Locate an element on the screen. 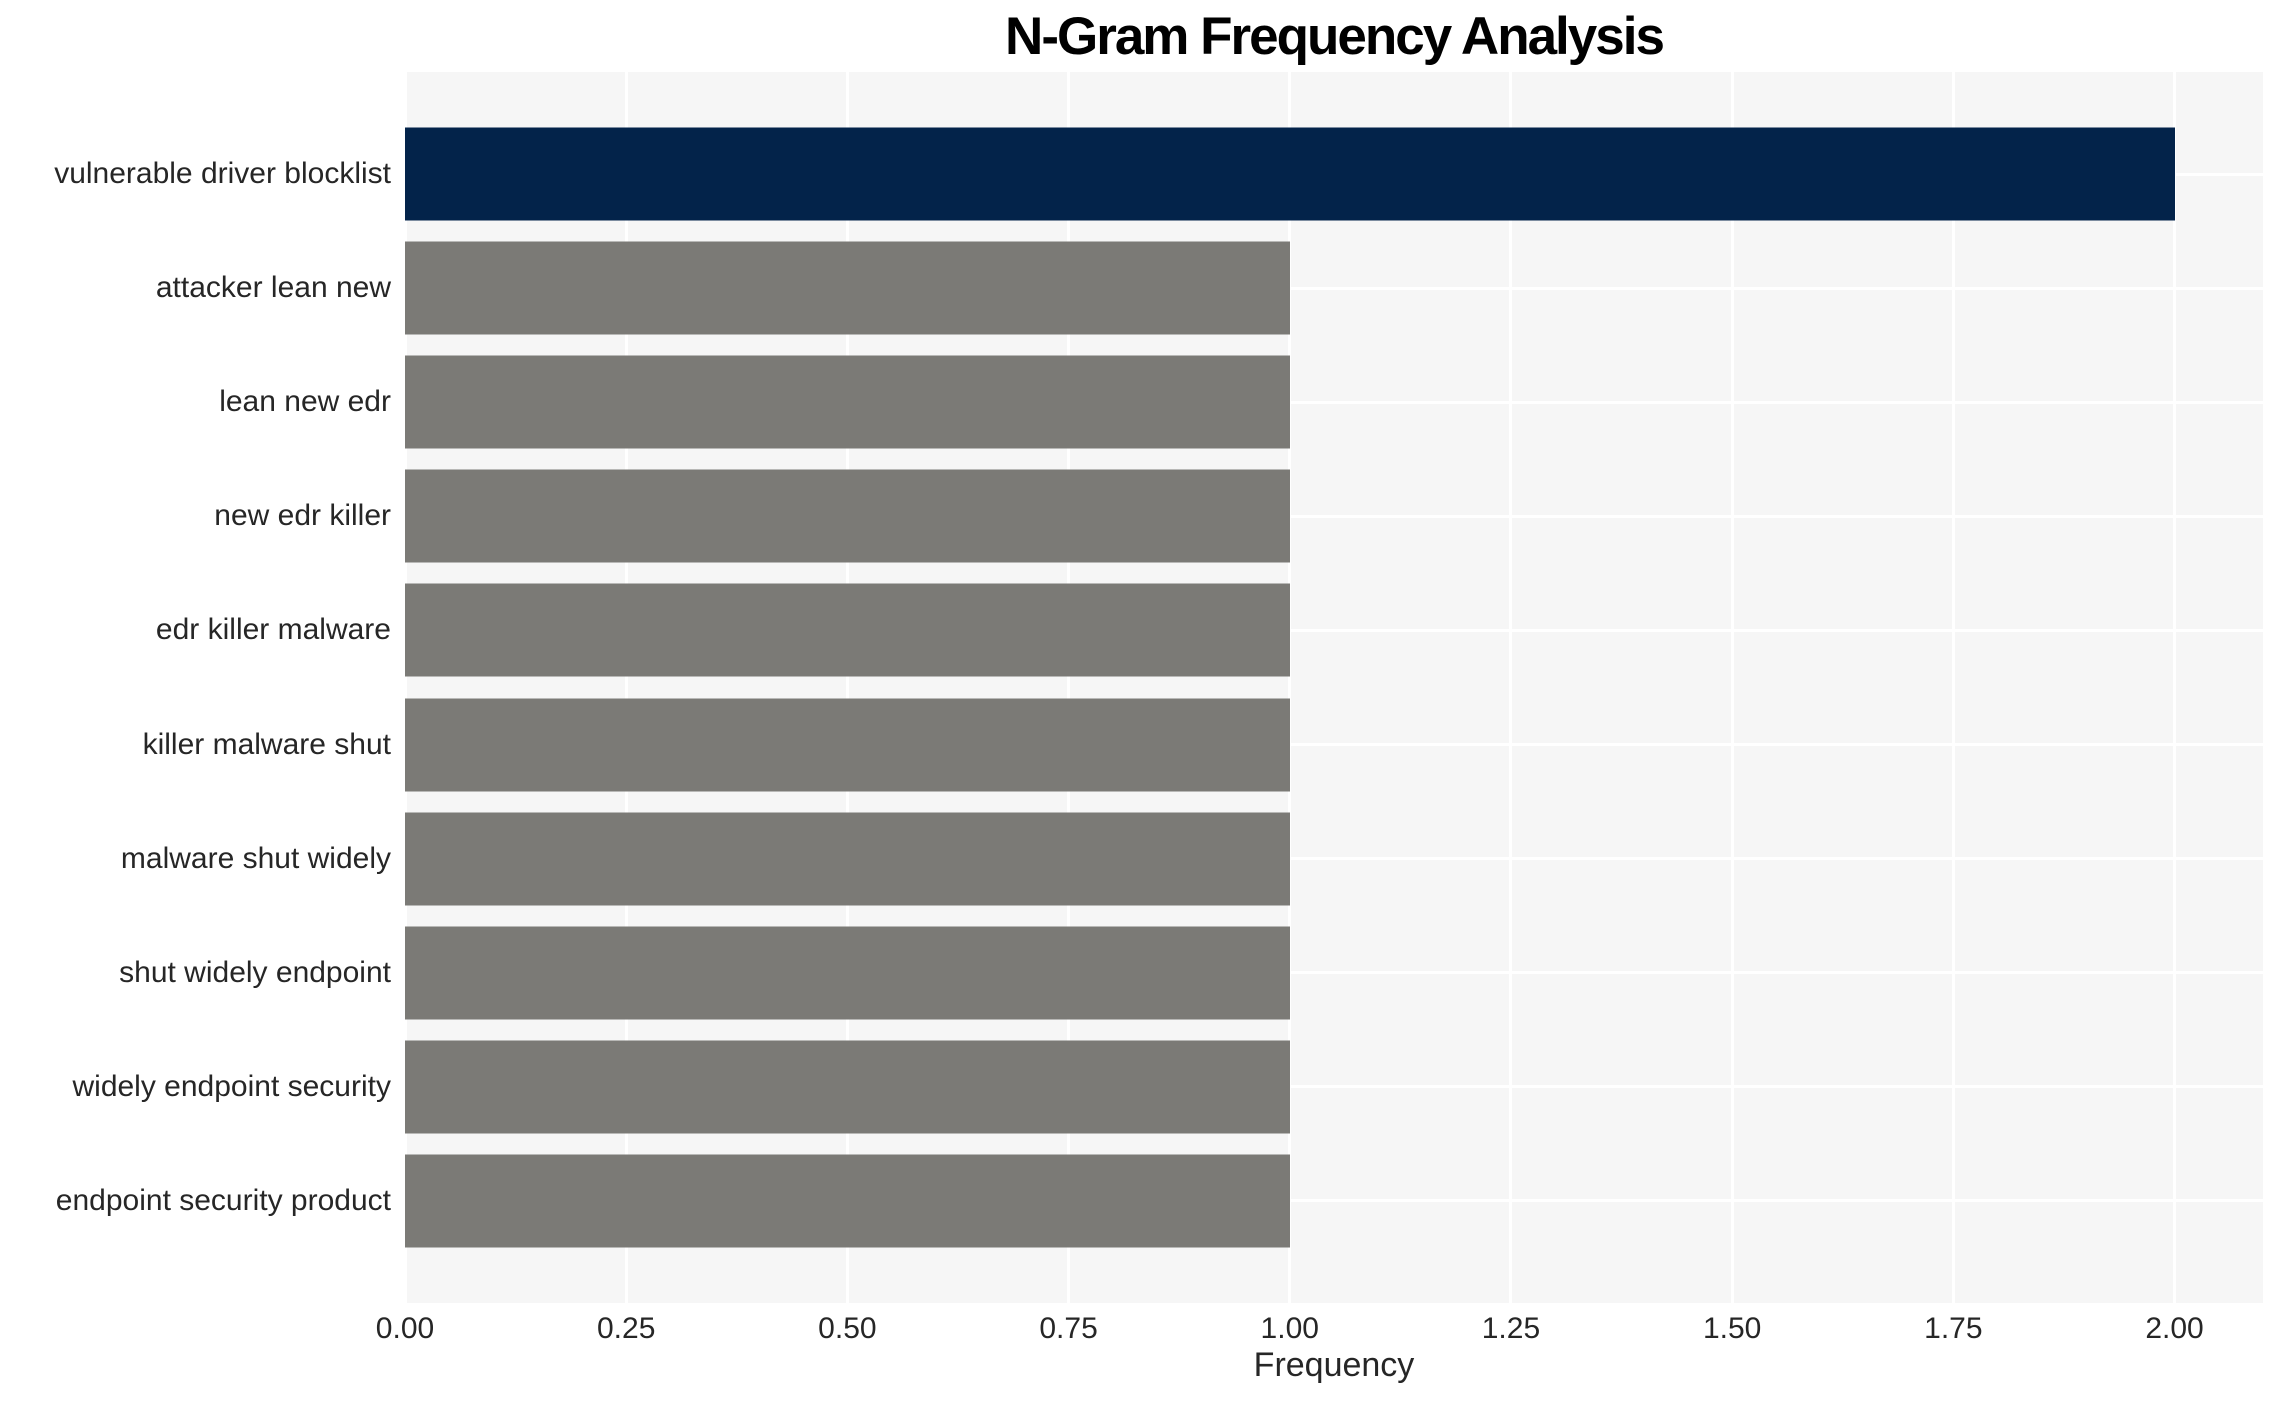 The width and height of the screenshot is (2283, 1402). bar-new-edr-killer is located at coordinates (847, 516).